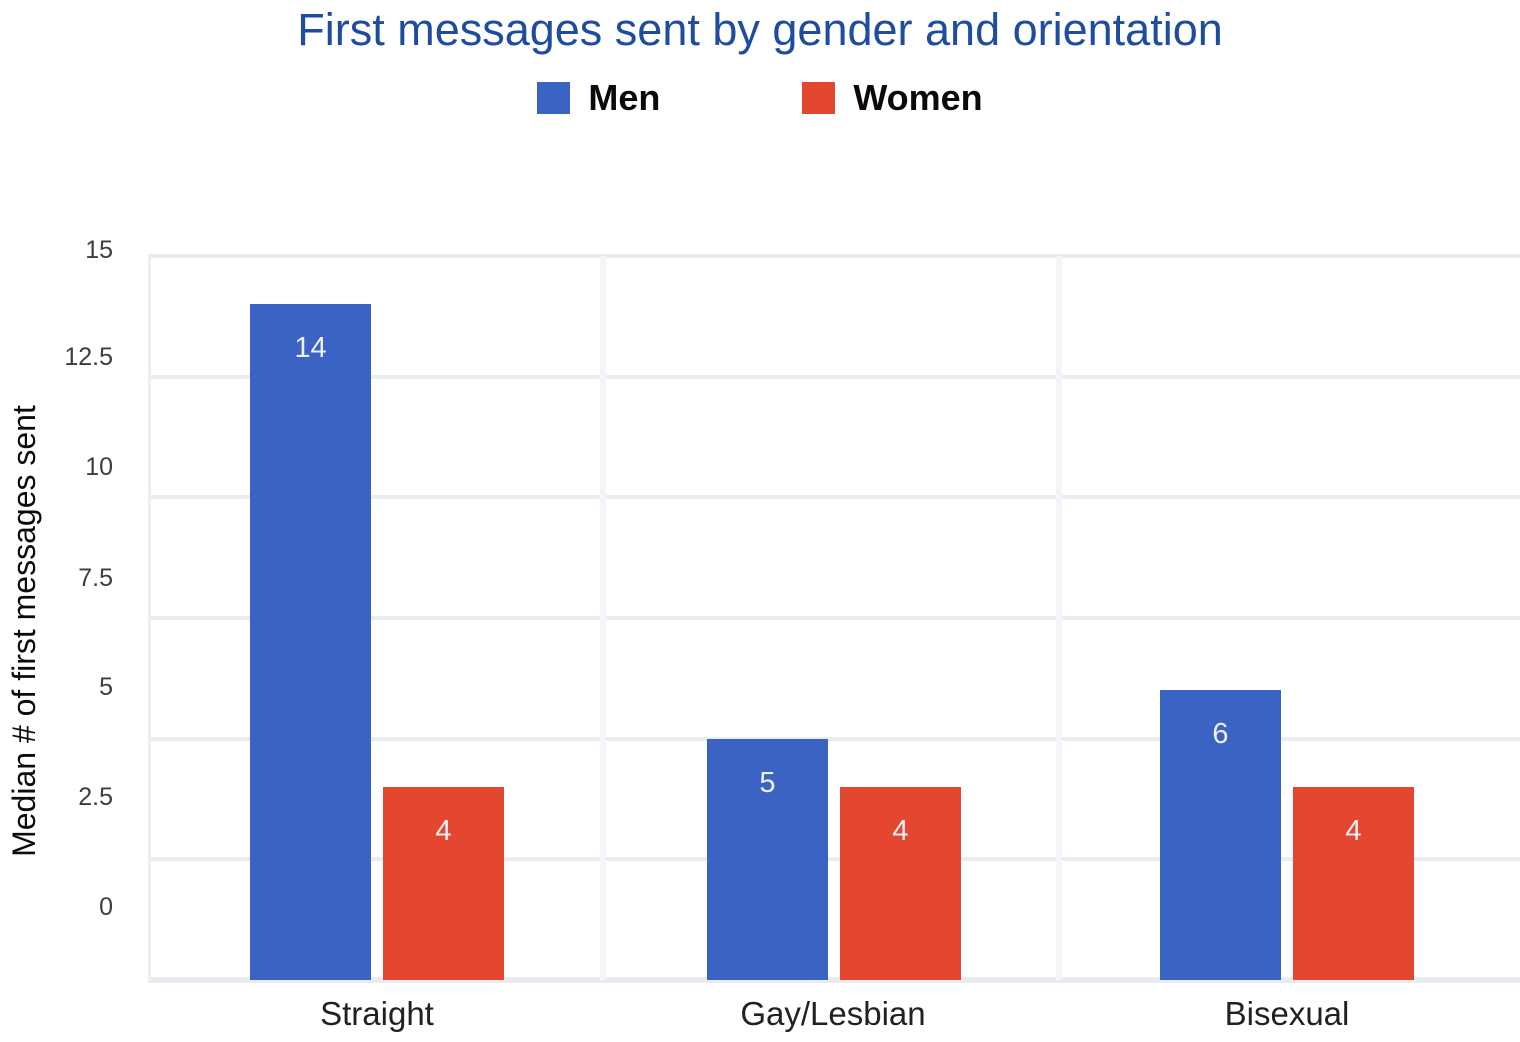 The height and width of the screenshot is (1042, 1520). I want to click on y-tick-2-5: 2.5, so click(95, 797).